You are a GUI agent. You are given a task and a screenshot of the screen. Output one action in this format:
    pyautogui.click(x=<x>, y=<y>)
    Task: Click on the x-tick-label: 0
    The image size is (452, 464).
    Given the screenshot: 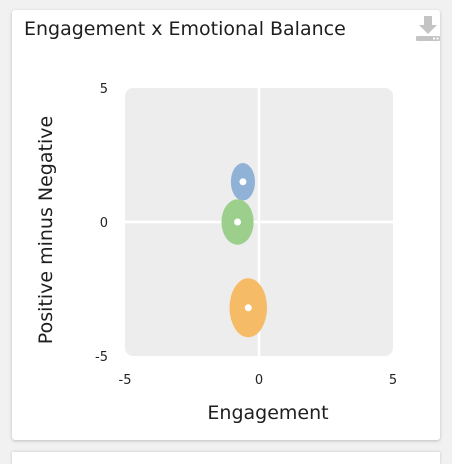 What is the action you would take?
    pyautogui.click(x=259, y=380)
    